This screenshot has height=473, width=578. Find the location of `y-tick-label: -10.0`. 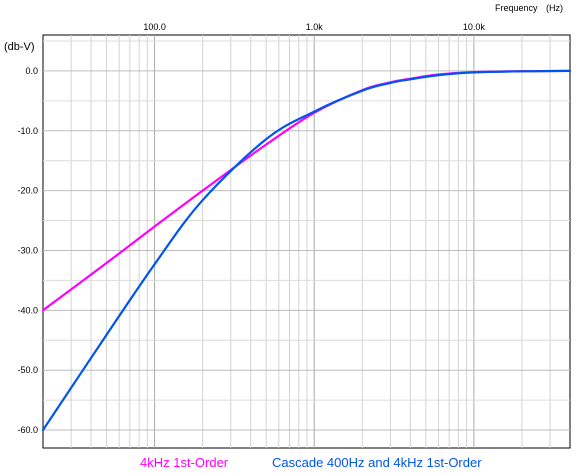

y-tick-label: -10.0 is located at coordinates (27, 131).